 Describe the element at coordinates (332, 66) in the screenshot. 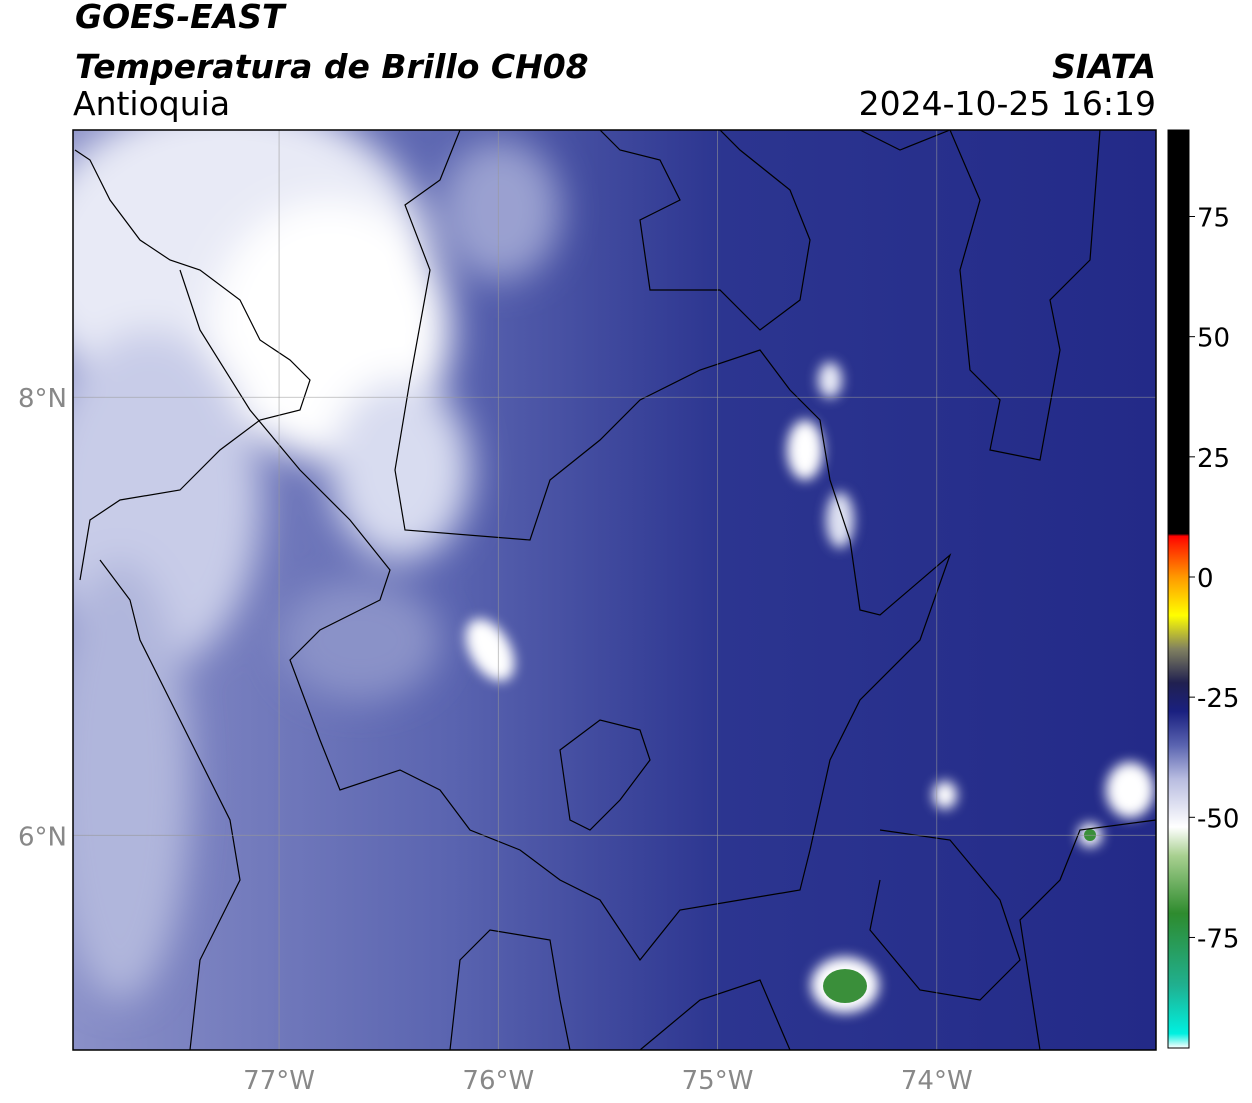

I see `subtitle: Temperatura de Brillo CH08` at that location.